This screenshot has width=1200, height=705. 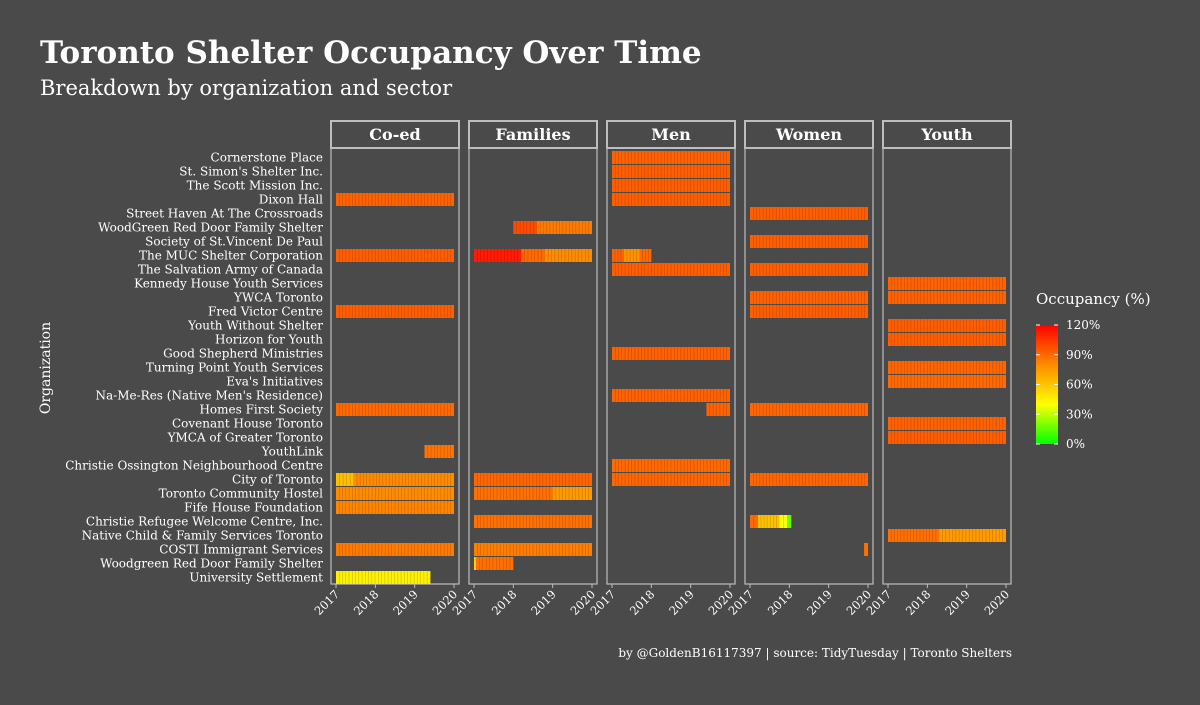 What do you see at coordinates (224, 214) in the screenshot?
I see `row-label: Street Haven At The Crossroads` at bounding box center [224, 214].